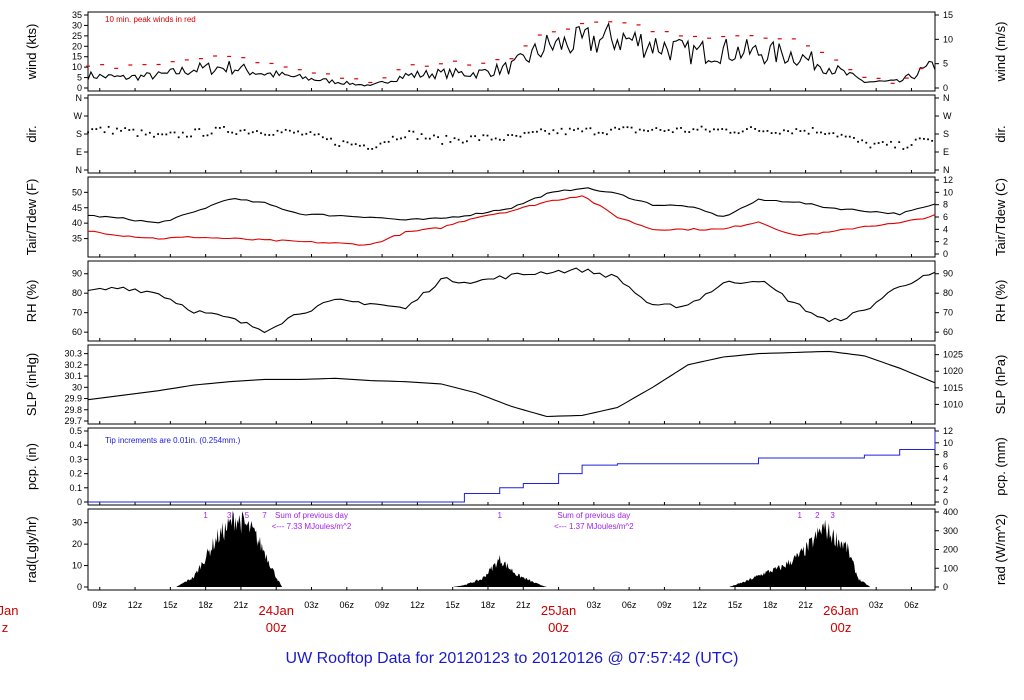 The width and height of the screenshot is (1024, 700). I want to click on wind-tick-label-right: 5, so click(945, 64).